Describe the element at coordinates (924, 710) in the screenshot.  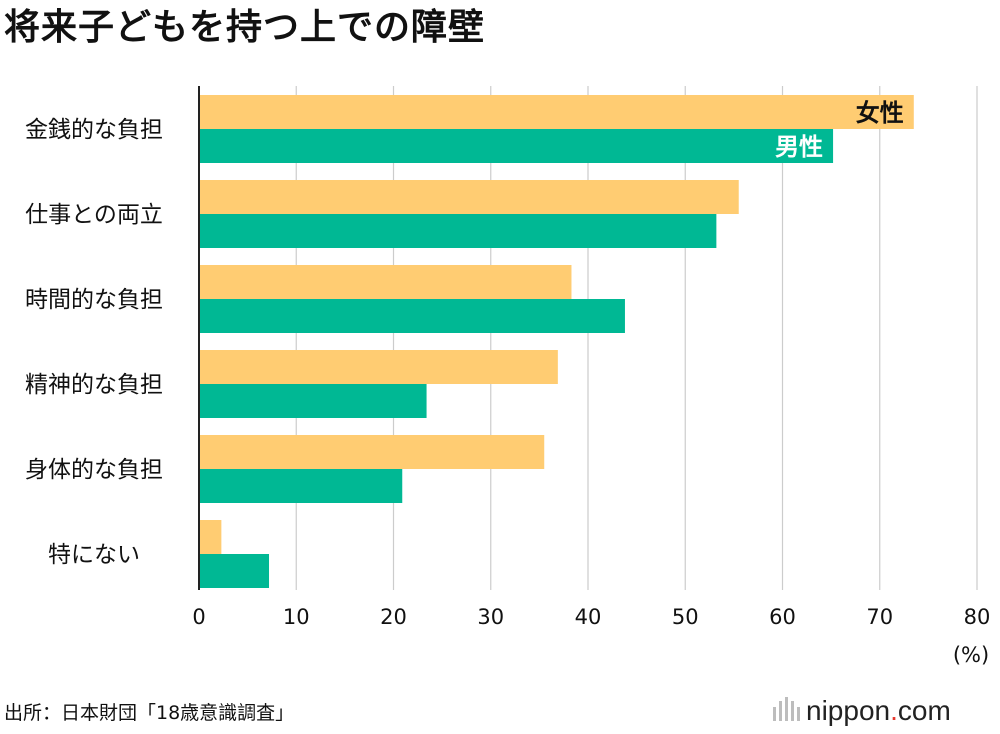
I see `brand-tld: com` at that location.